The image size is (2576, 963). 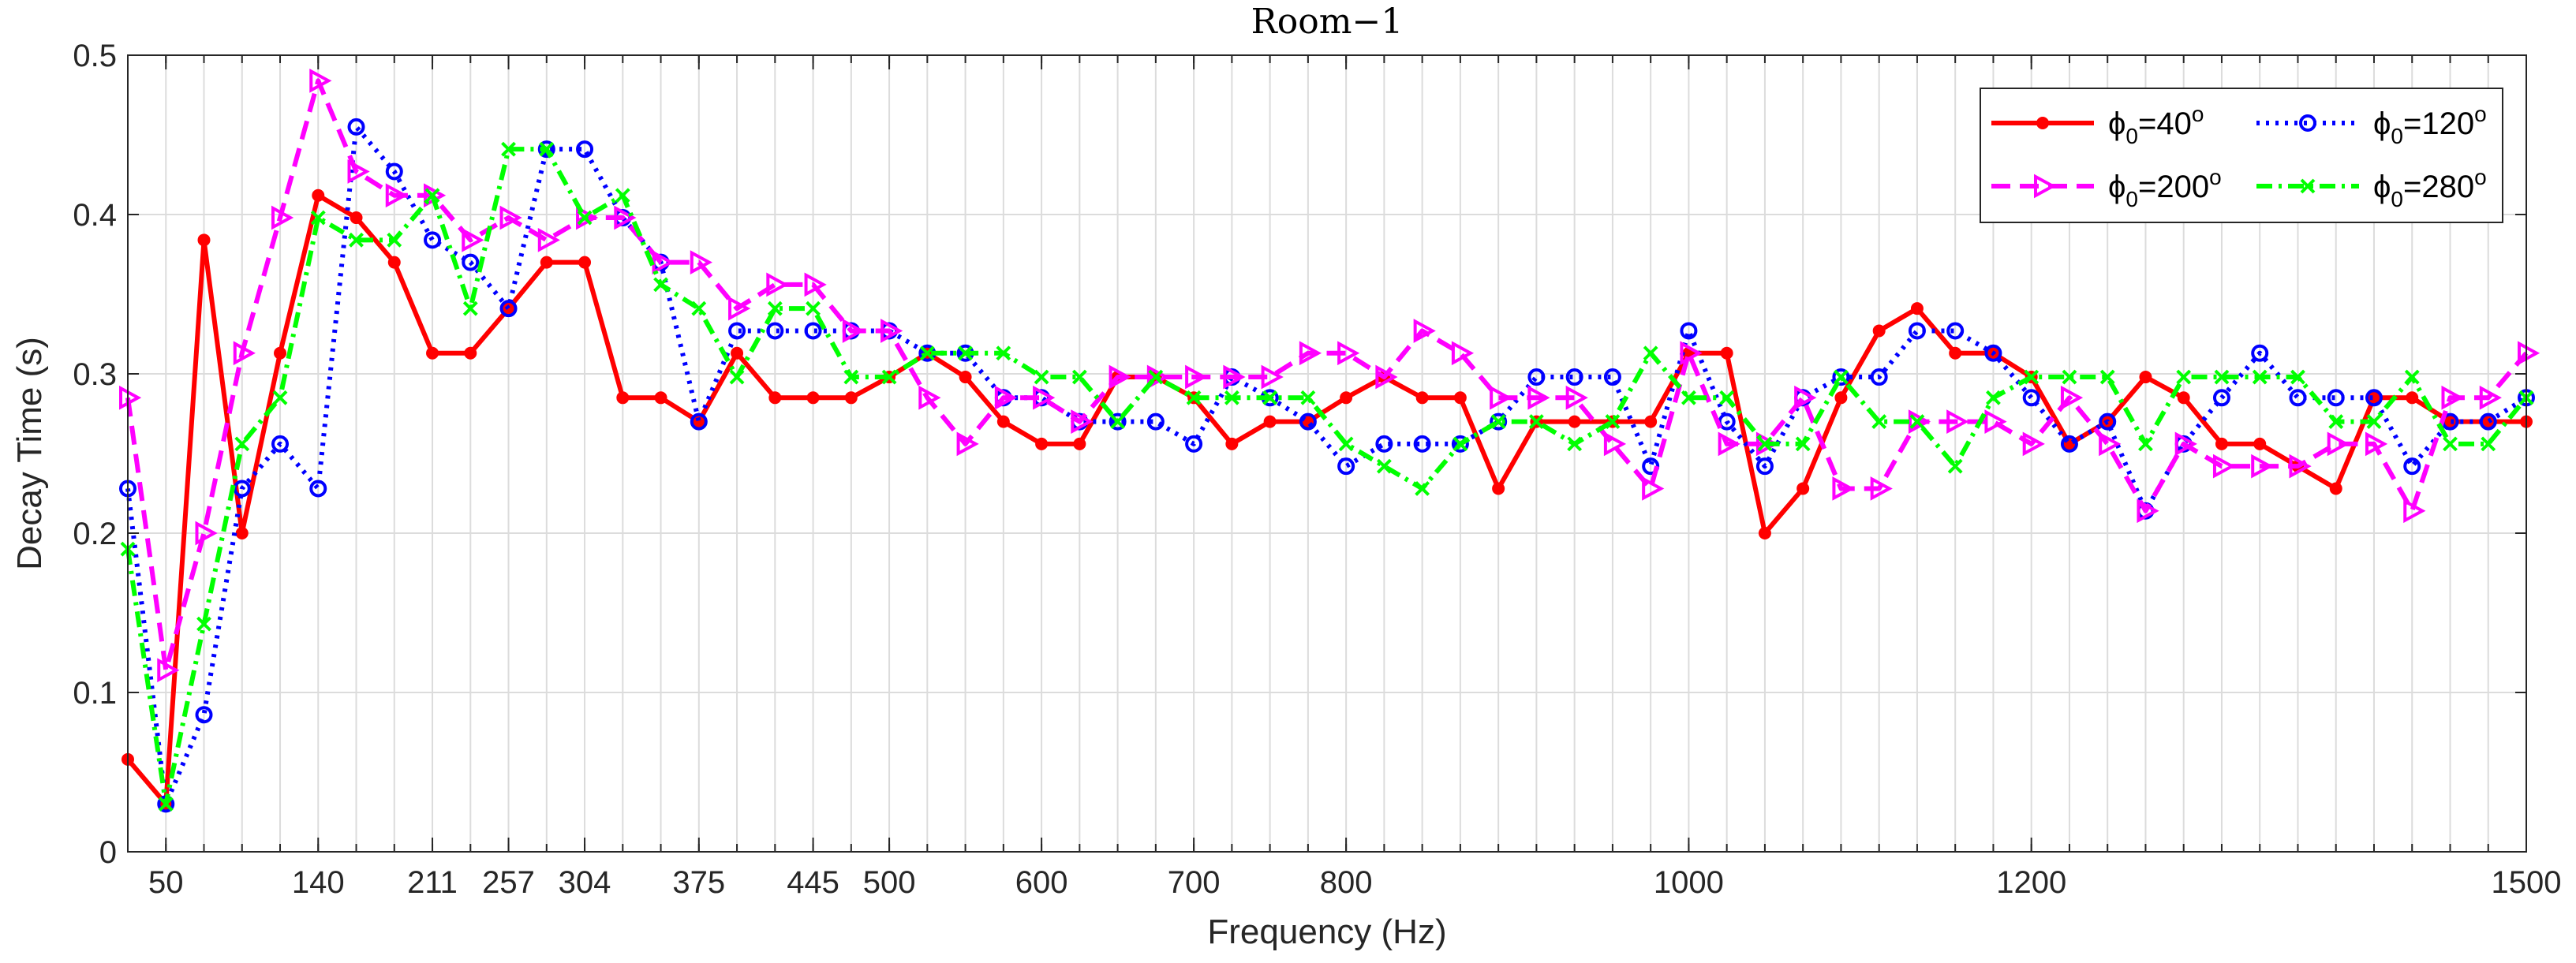 I want to click on legend-item: ϕ0=40o, so click(x=2097, y=125).